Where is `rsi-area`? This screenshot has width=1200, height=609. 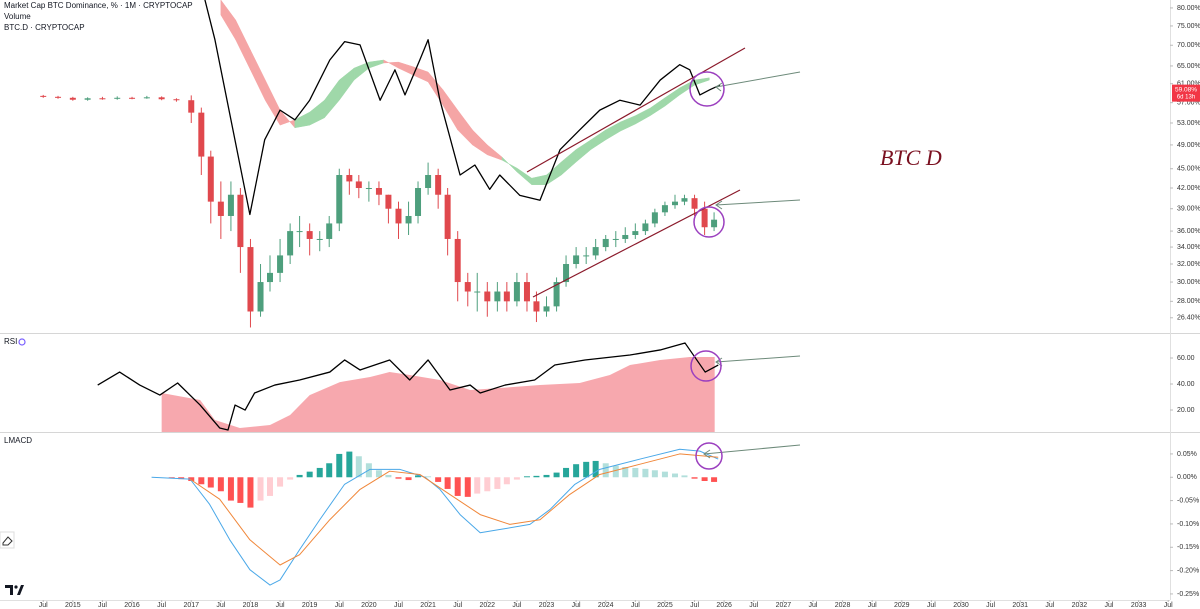 rsi-area is located at coordinates (438, 394).